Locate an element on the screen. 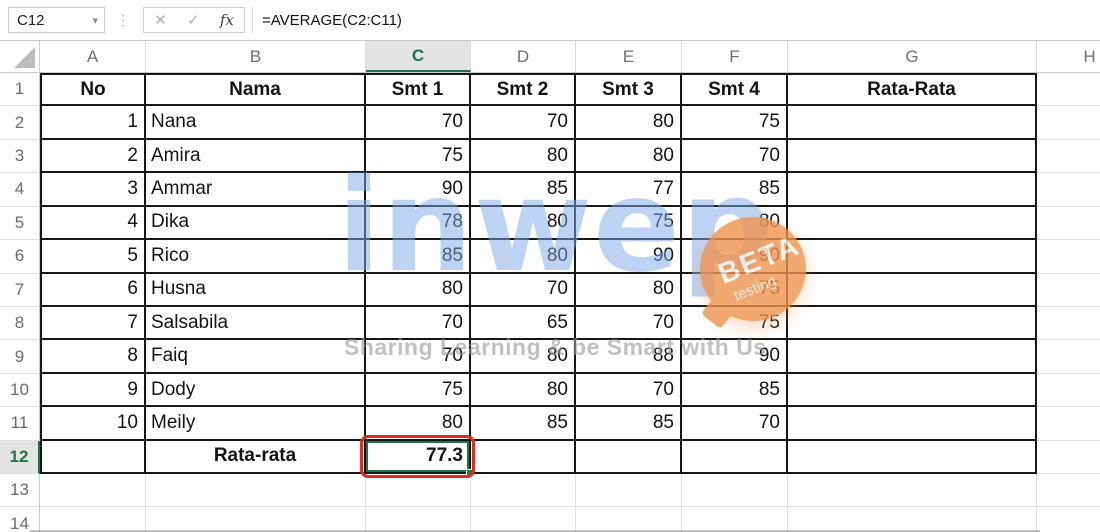 The width and height of the screenshot is (1100, 532). cell-E8: 70 is located at coordinates (629, 323).